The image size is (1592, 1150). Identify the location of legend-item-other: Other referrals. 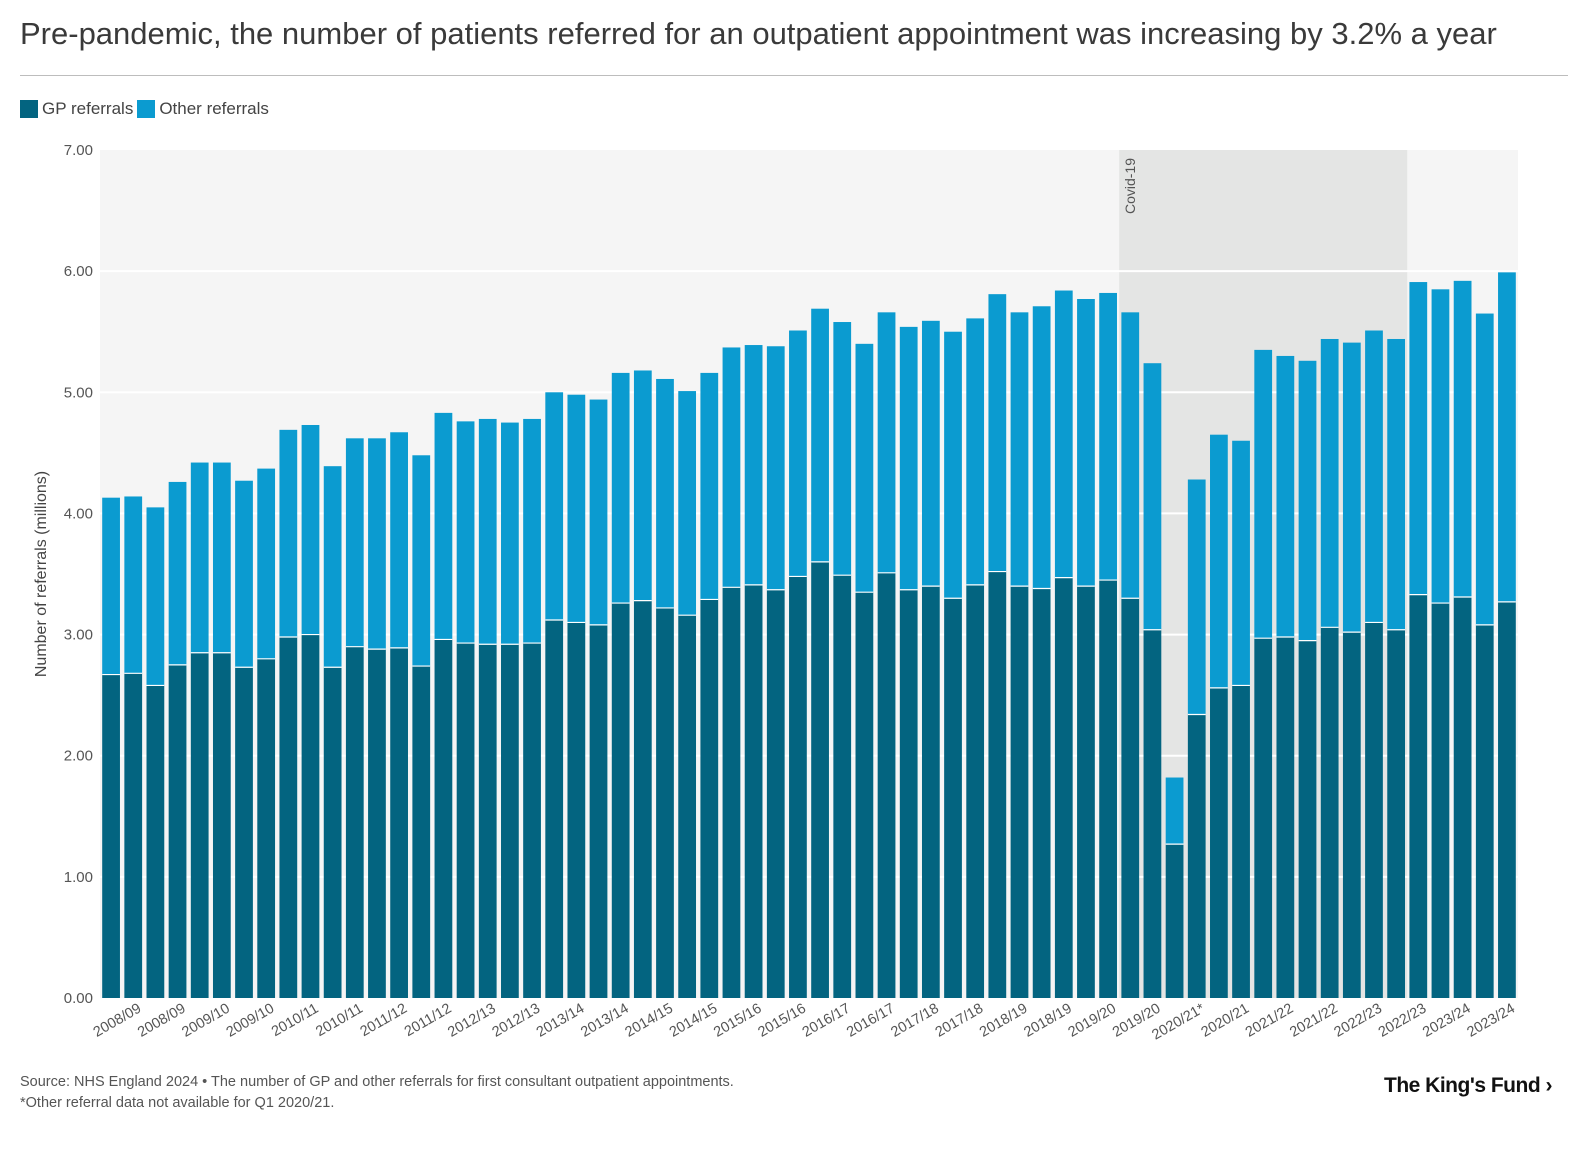
(203, 109).